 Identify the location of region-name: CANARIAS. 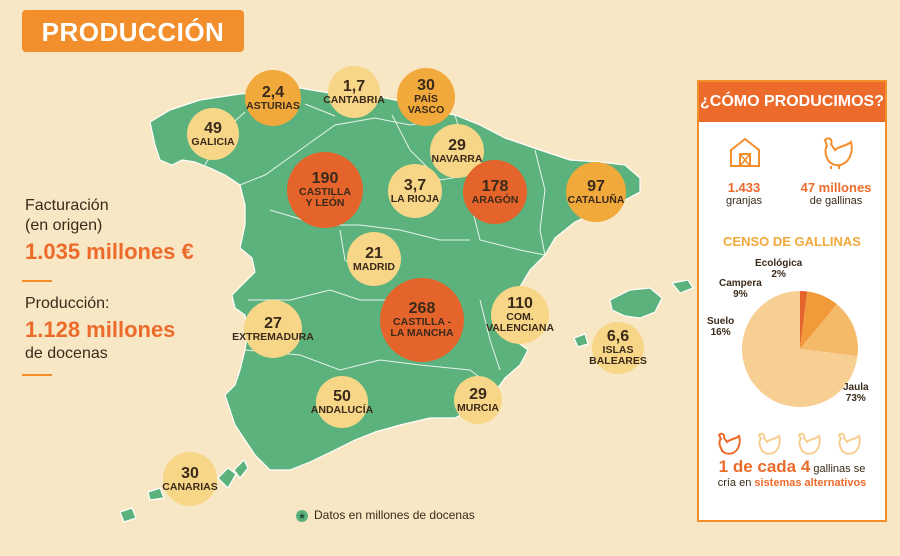
(190, 486).